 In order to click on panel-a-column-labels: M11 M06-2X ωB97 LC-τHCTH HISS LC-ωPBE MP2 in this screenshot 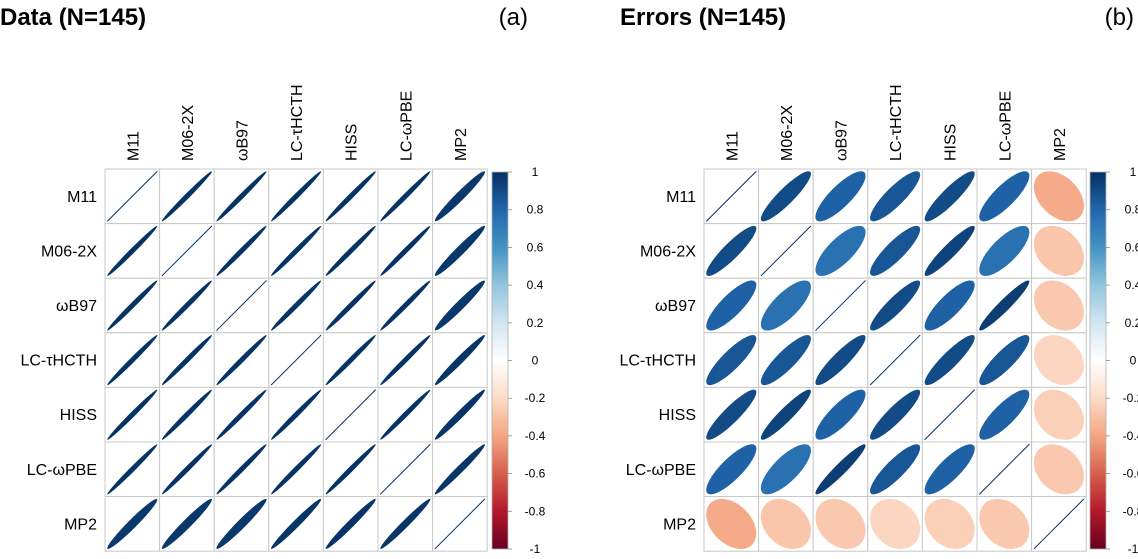, I will do `click(297, 122)`.